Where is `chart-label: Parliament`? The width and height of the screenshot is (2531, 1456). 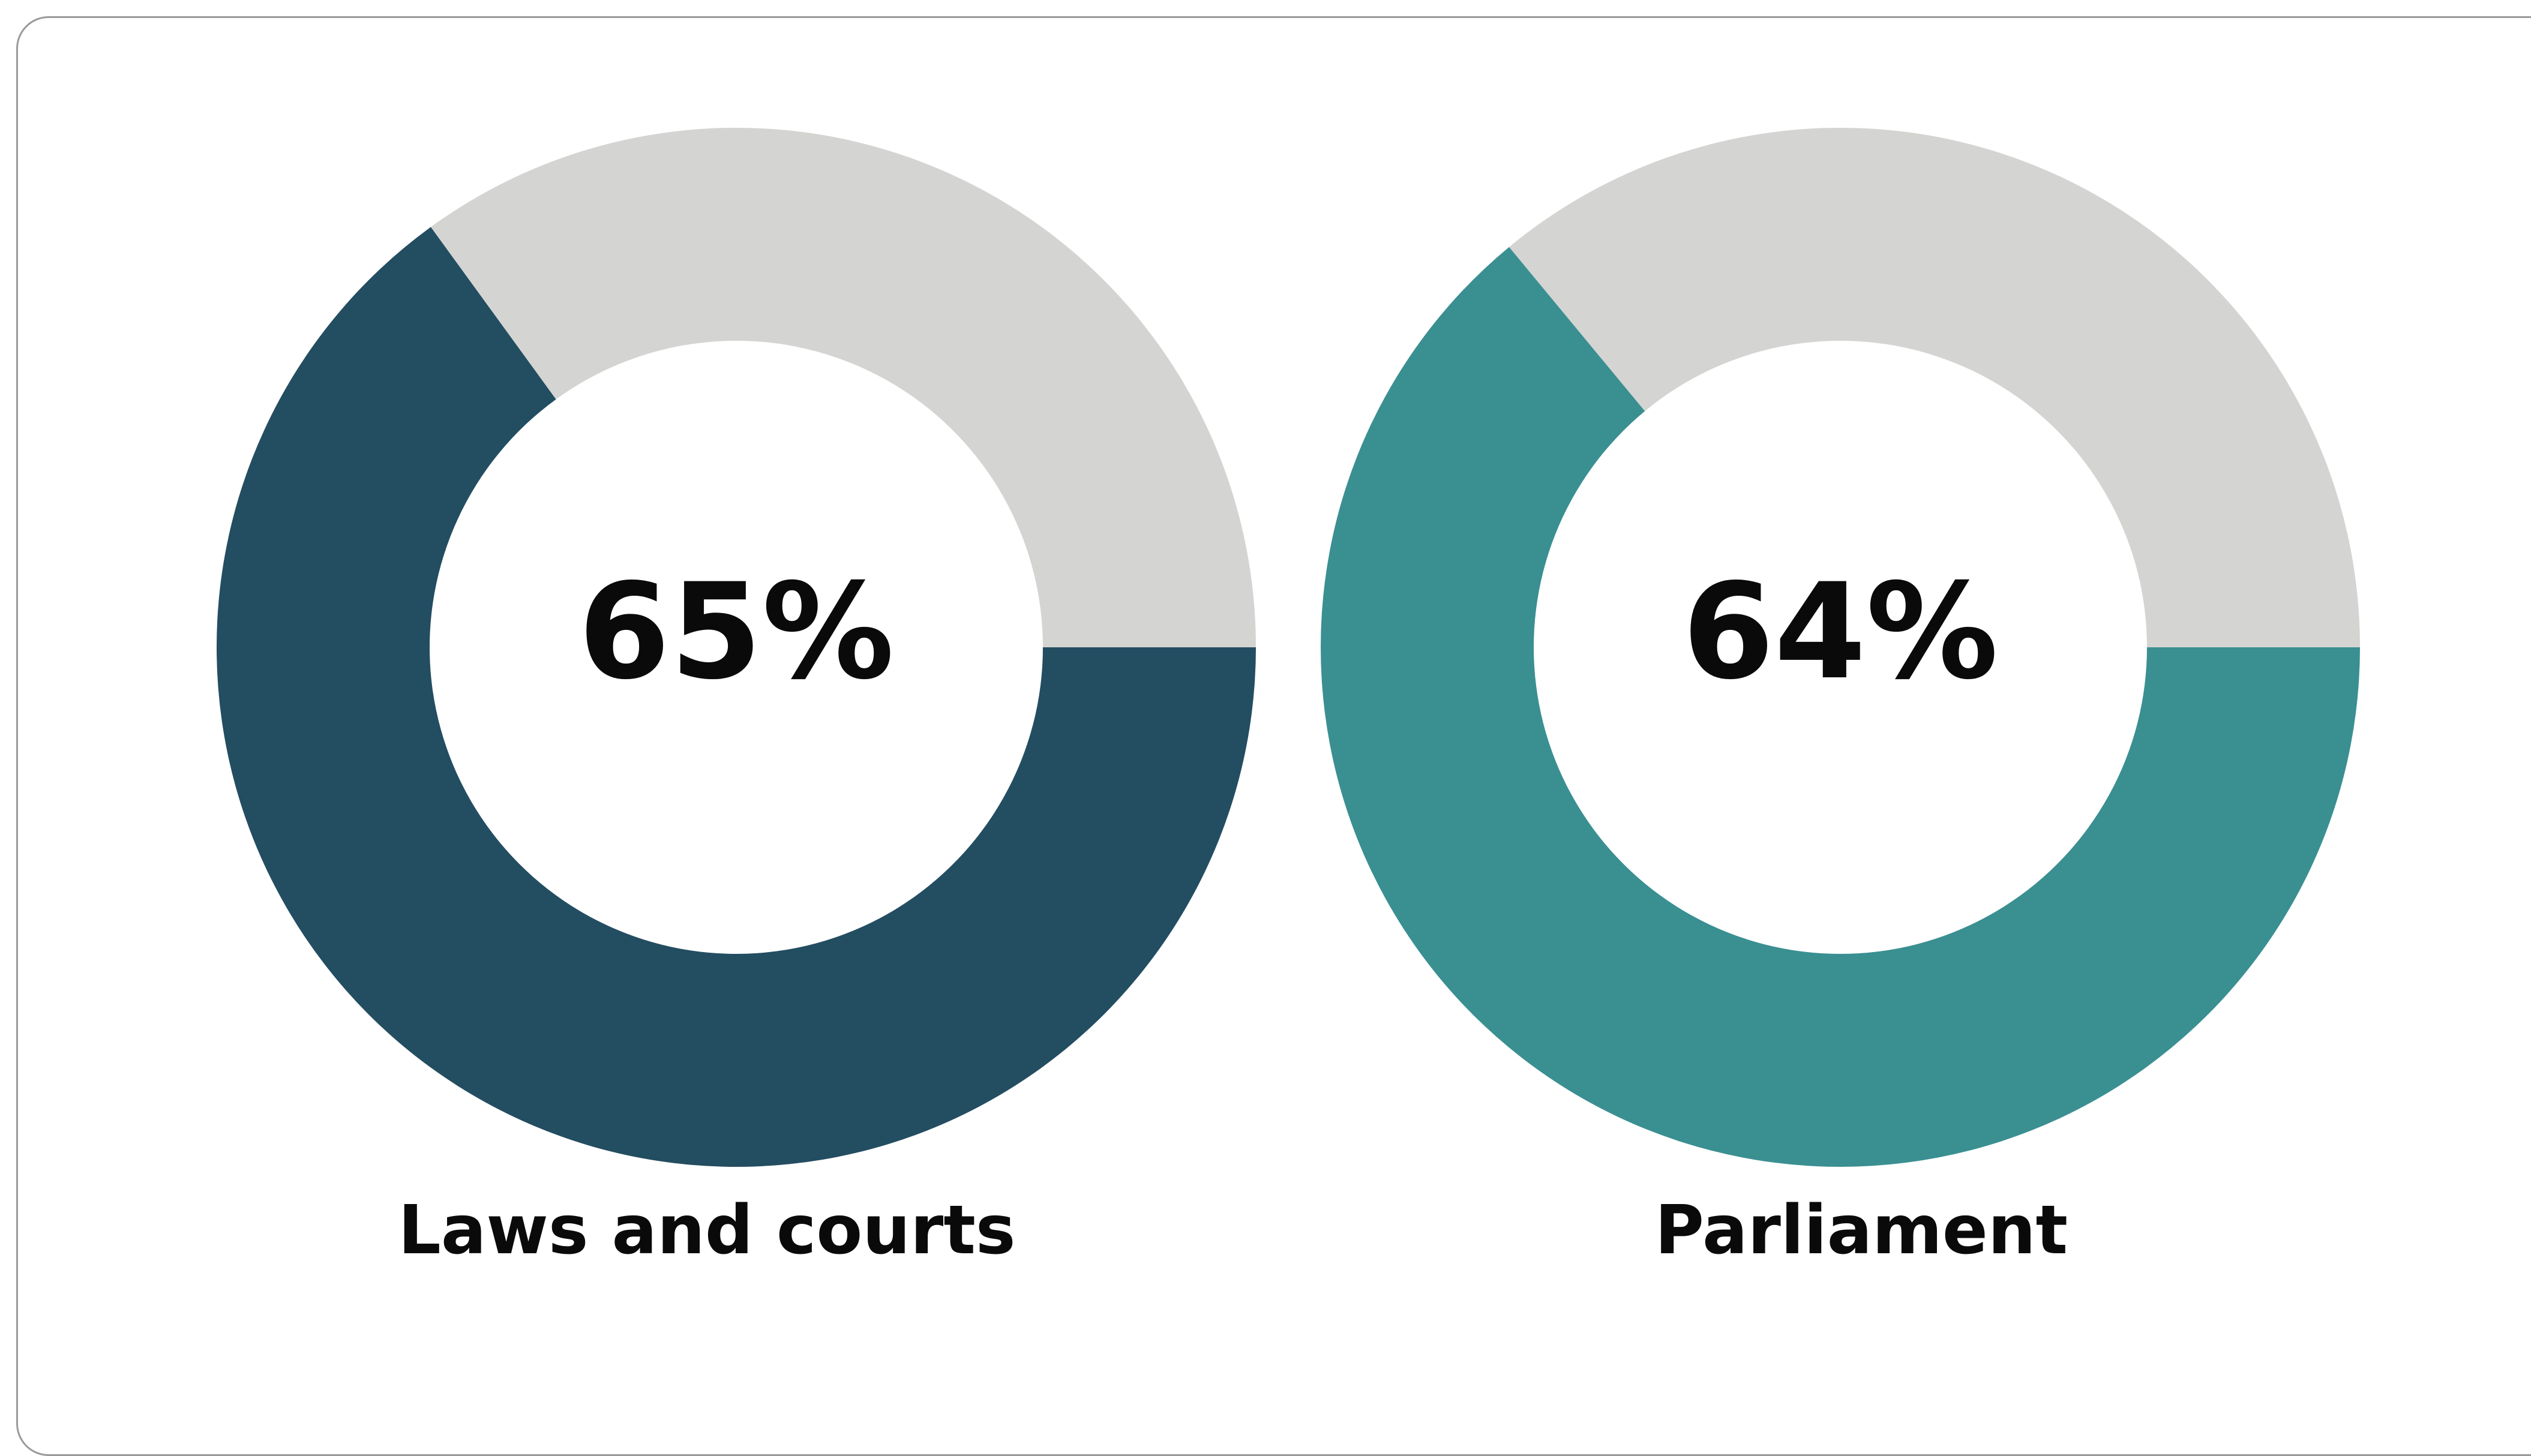 chart-label: Parliament is located at coordinates (1861, 1230).